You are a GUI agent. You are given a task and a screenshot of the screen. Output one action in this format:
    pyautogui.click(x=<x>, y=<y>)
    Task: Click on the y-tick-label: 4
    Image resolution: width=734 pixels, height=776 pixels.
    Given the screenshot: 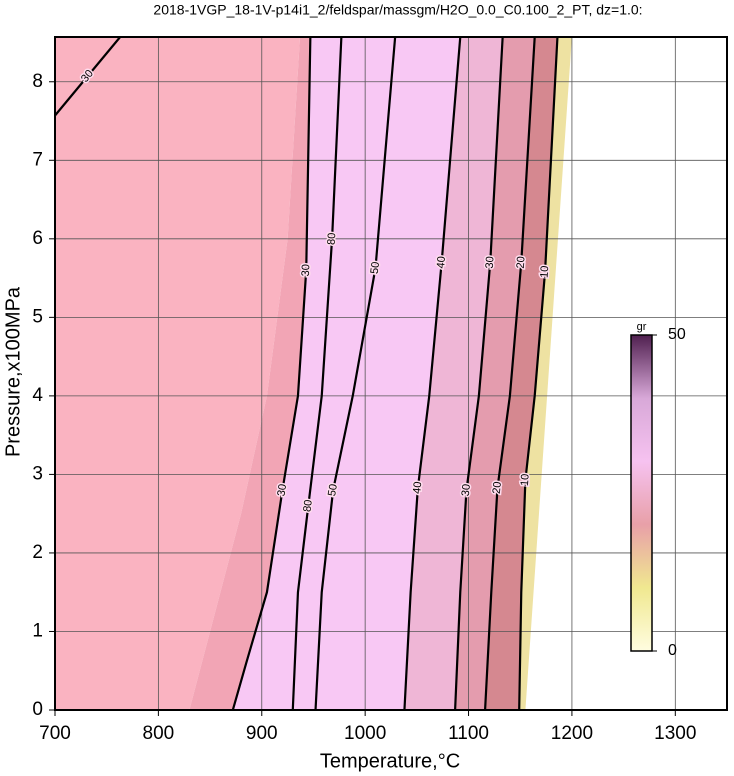 What is the action you would take?
    pyautogui.click(x=37, y=395)
    